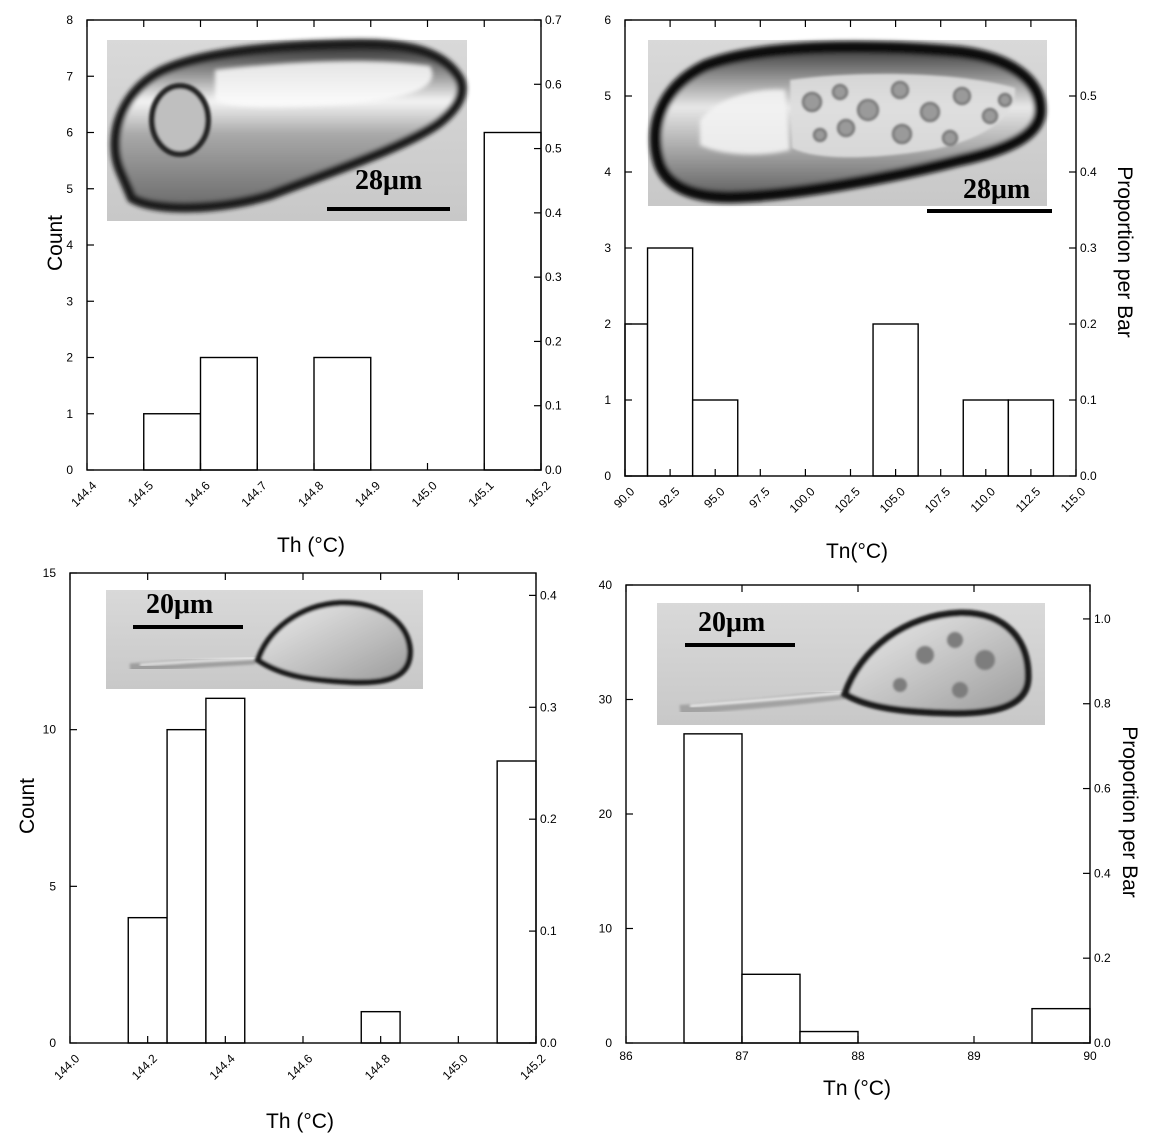  I want to click on x-tick-label: 92.5, so click(669, 497).